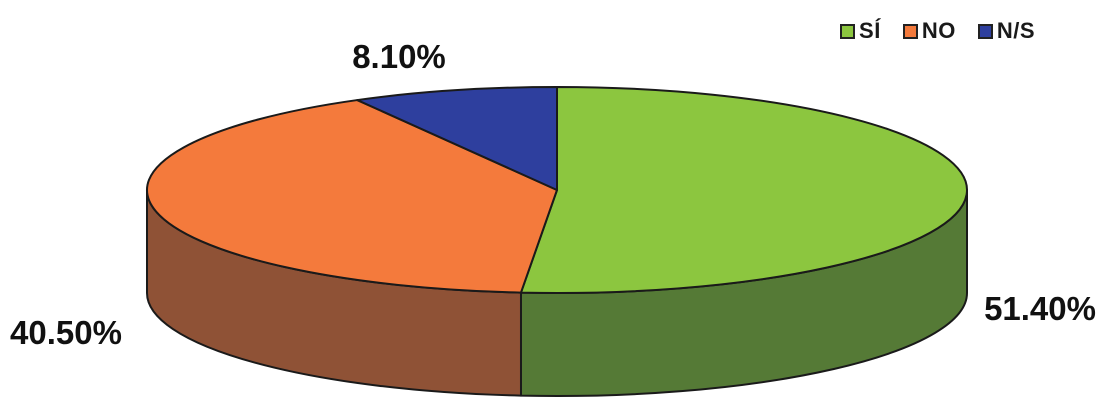  I want to click on legend-label-ns: N/S, so click(1015, 30).